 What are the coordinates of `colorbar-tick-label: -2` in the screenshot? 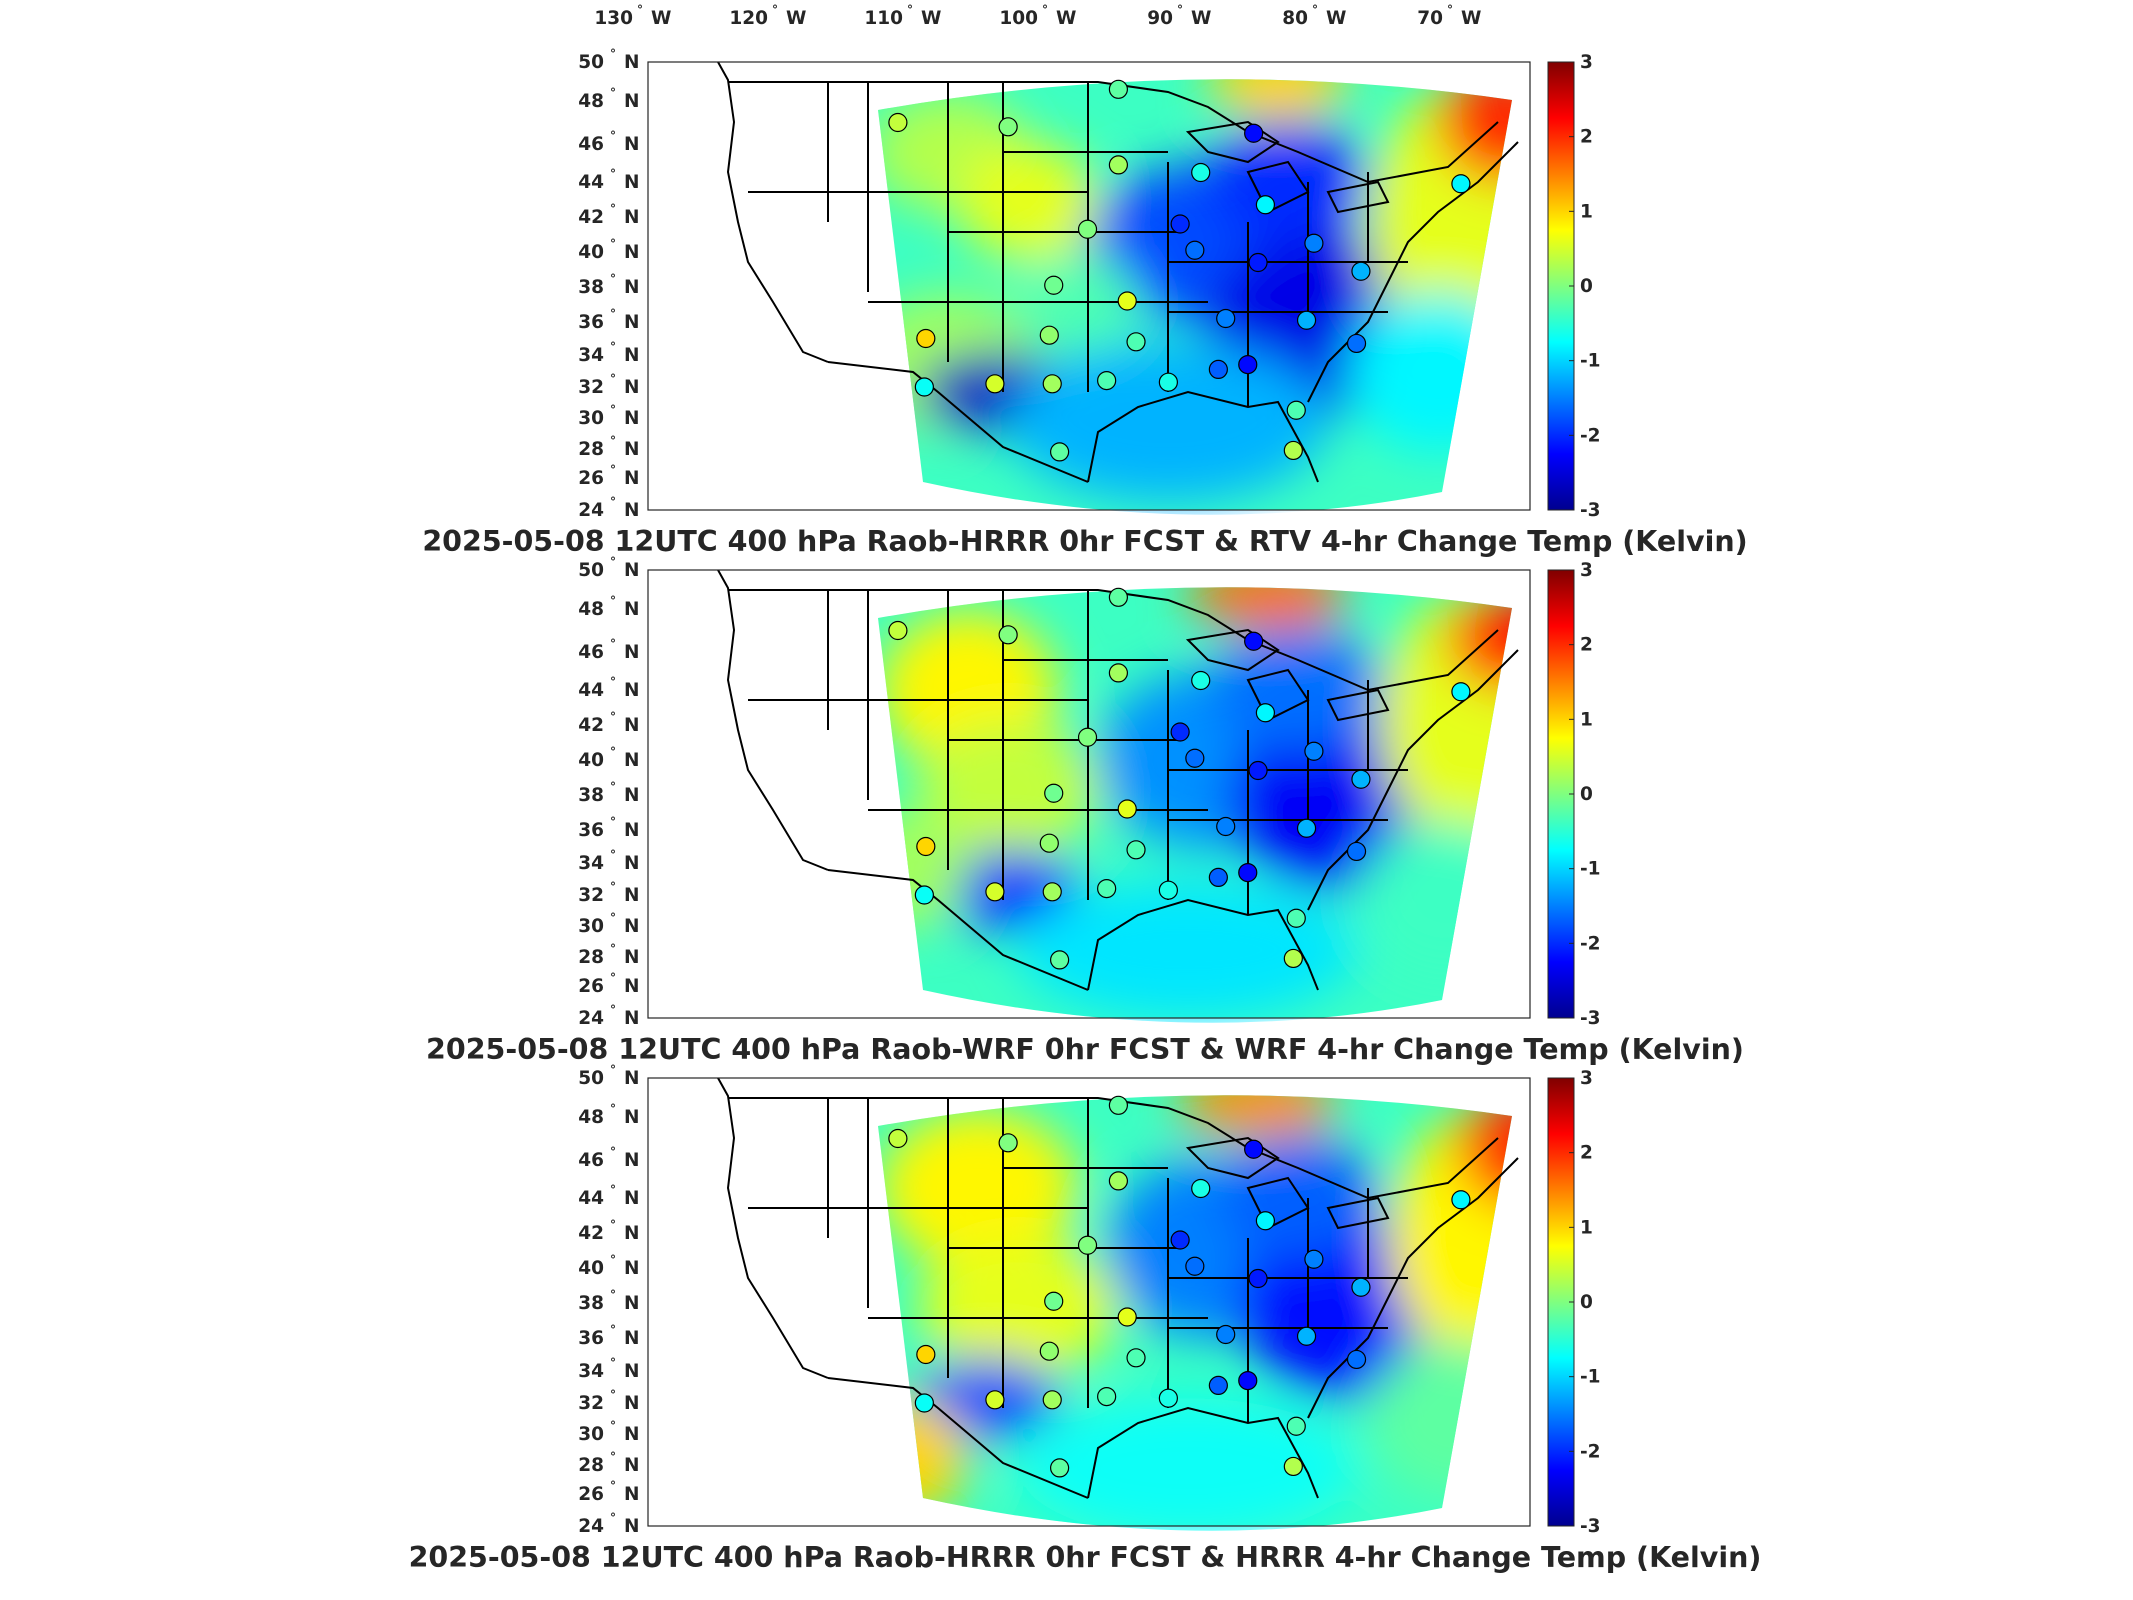 It's located at (1590, 943).